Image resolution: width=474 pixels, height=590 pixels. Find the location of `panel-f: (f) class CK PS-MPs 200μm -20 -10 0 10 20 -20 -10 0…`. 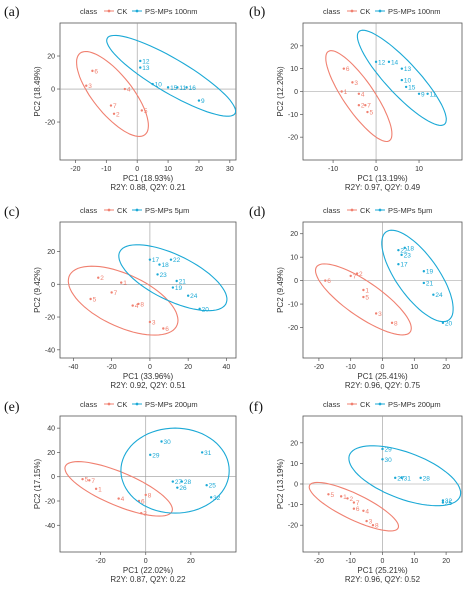

panel-f: (f) class CK PS-MPs 200μm -20 -10 0 10 20 -20 -10 0… is located at coordinates (356, 492).